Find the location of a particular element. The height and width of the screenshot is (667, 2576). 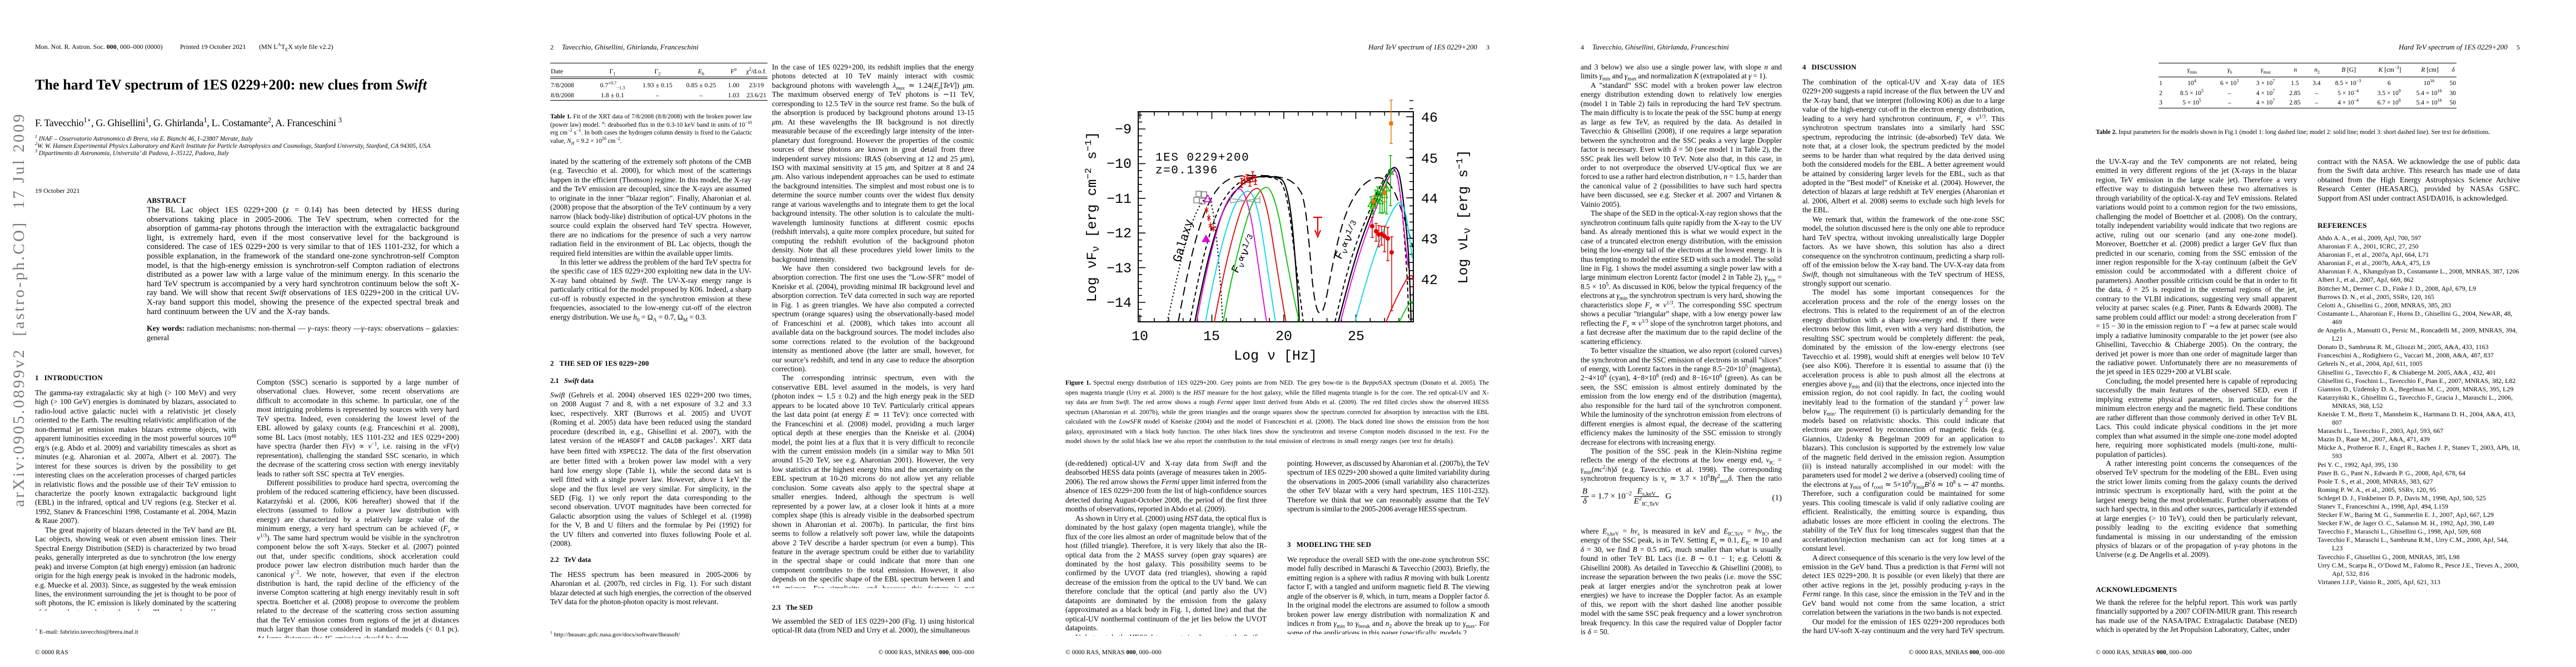

svg-text: −13 is located at coordinates (1119, 269).